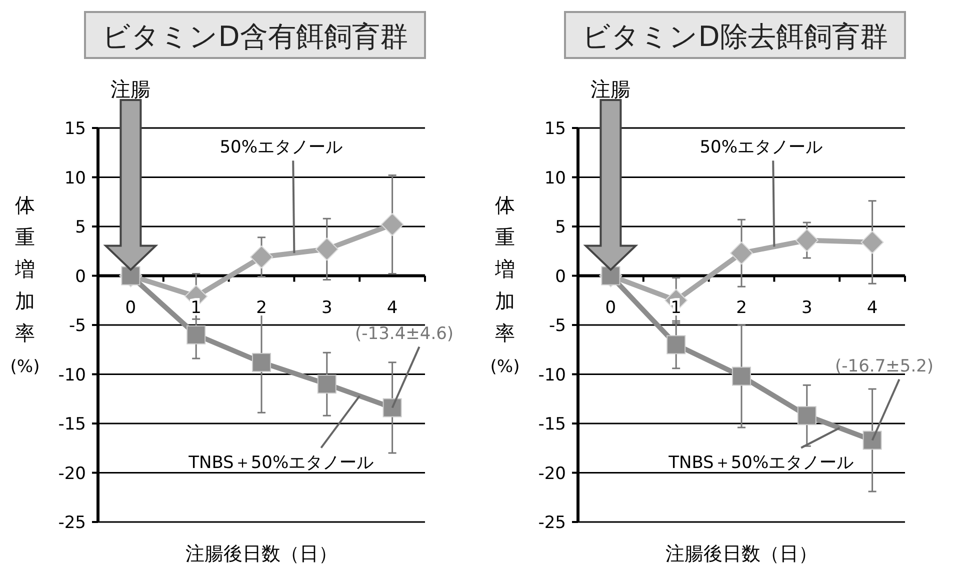  Describe the element at coordinates (761, 462) in the screenshot. I see `series-label: TNBS＋50%エタノール` at that location.